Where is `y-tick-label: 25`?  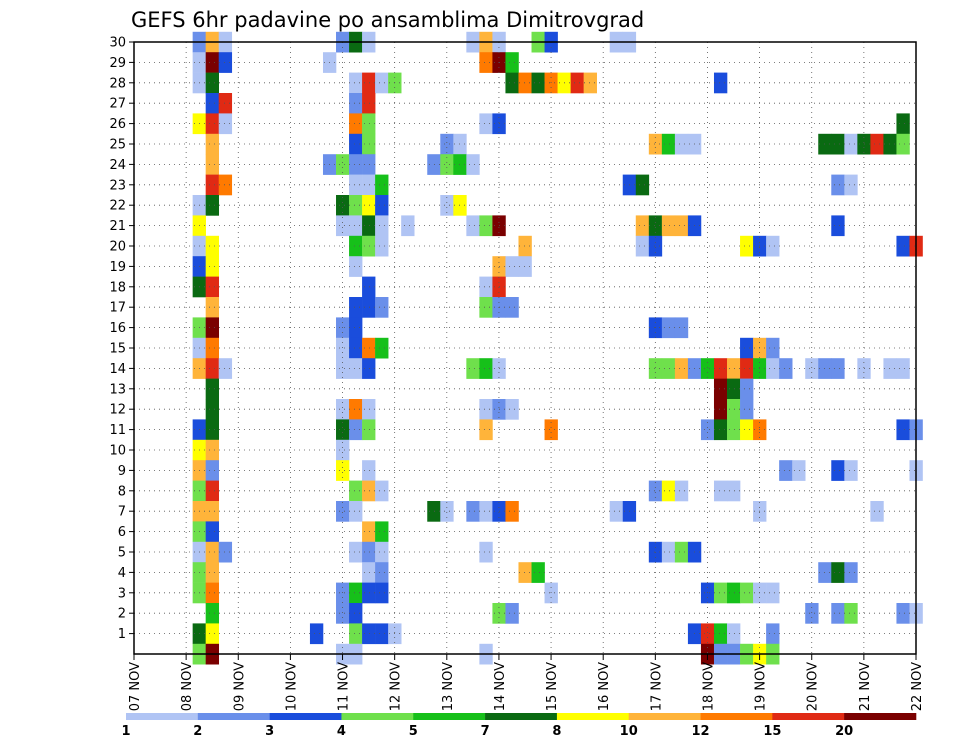 y-tick-label: 25 is located at coordinates (117, 145).